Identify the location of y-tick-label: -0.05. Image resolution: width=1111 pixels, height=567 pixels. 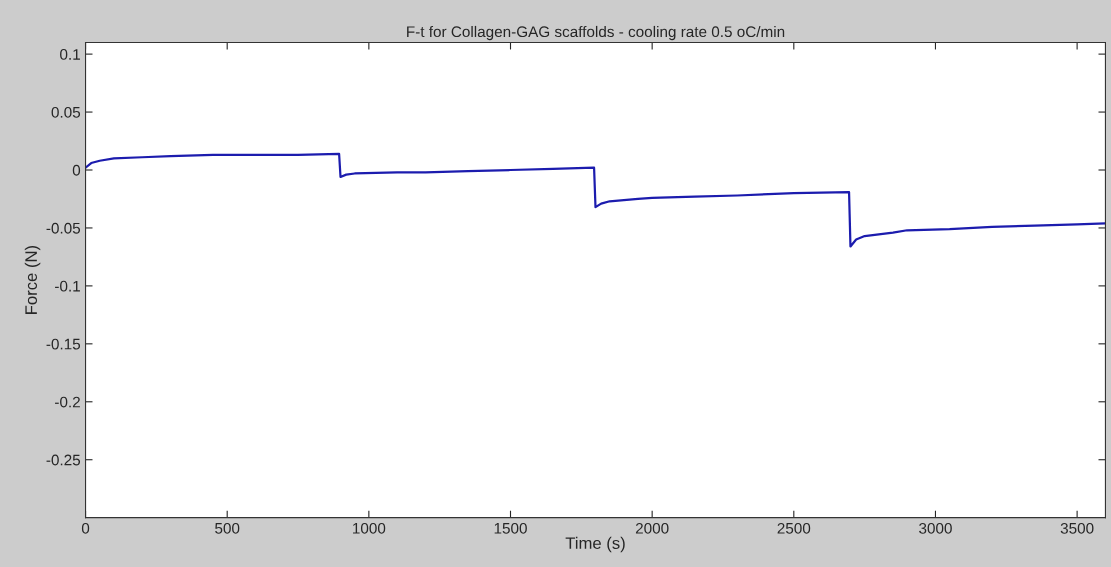
(63, 228).